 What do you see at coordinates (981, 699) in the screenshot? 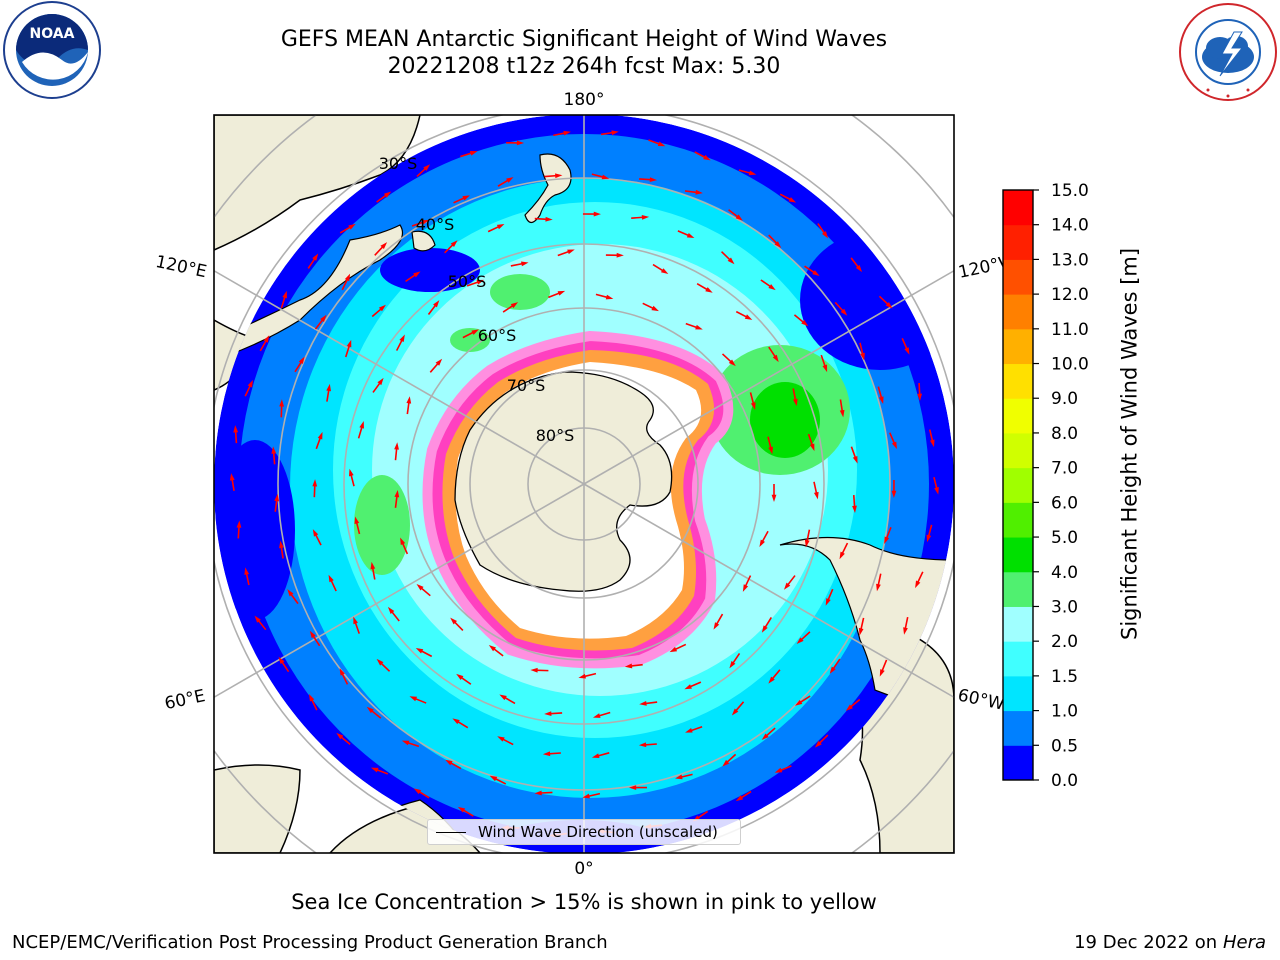
I see `lon-label-60w: 60°W` at bounding box center [981, 699].